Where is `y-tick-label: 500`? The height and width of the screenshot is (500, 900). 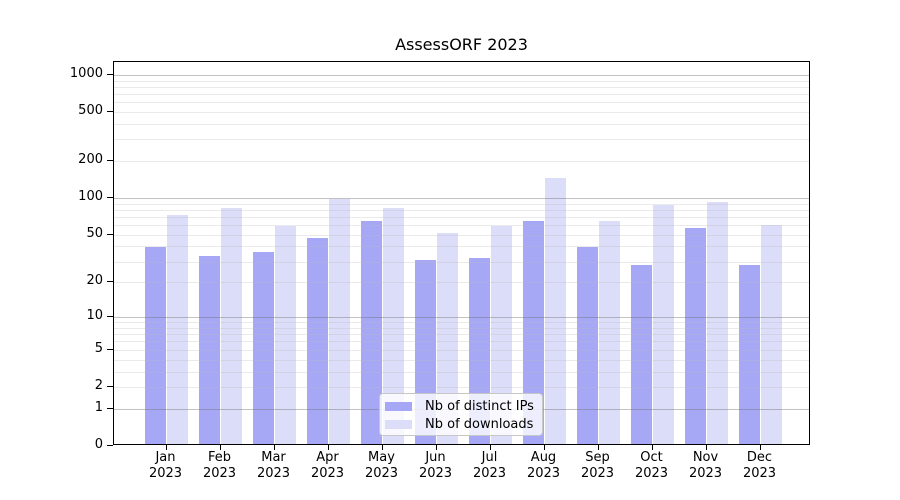 y-tick-label: 500 is located at coordinates (90, 111).